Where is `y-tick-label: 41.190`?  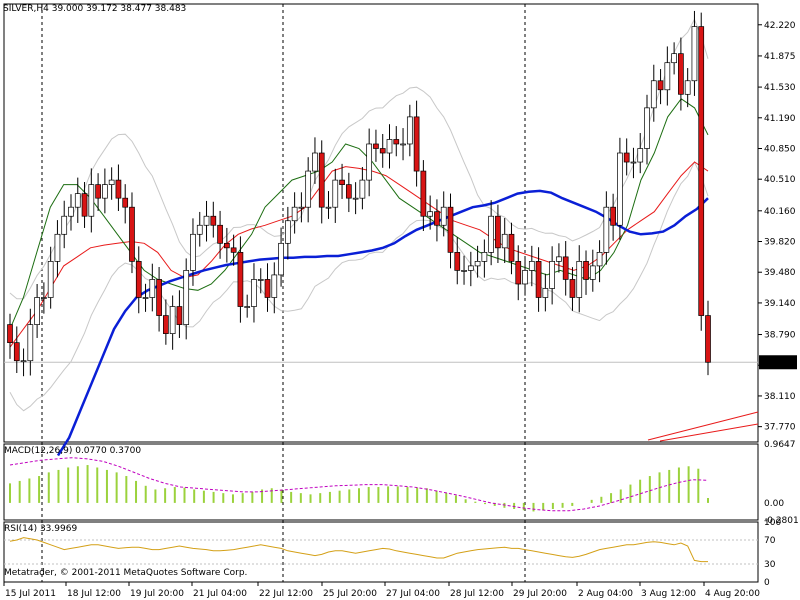
y-tick-label: 41.190 is located at coordinates (780, 119).